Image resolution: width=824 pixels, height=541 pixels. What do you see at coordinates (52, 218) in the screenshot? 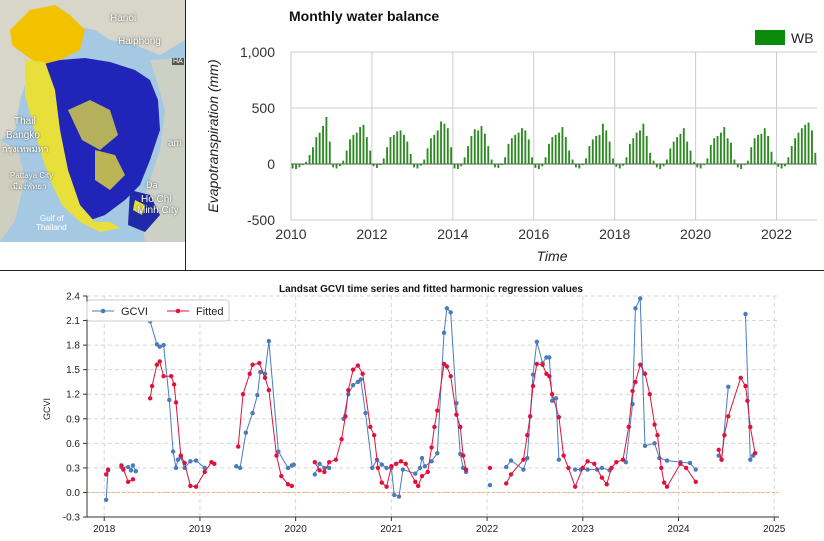
I see `map-label-gulf-1: Gulf of` at bounding box center [52, 218].